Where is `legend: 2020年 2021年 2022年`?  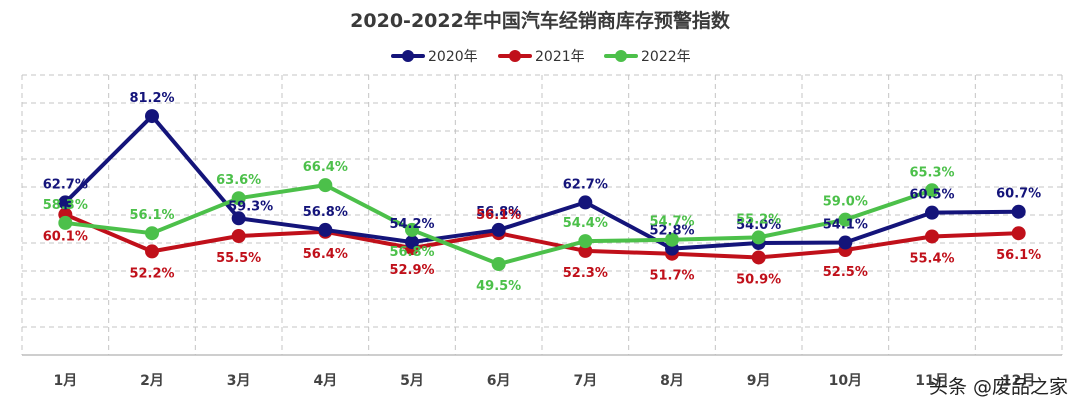 legend: 2020年 2021年 2022年 is located at coordinates (541, 57).